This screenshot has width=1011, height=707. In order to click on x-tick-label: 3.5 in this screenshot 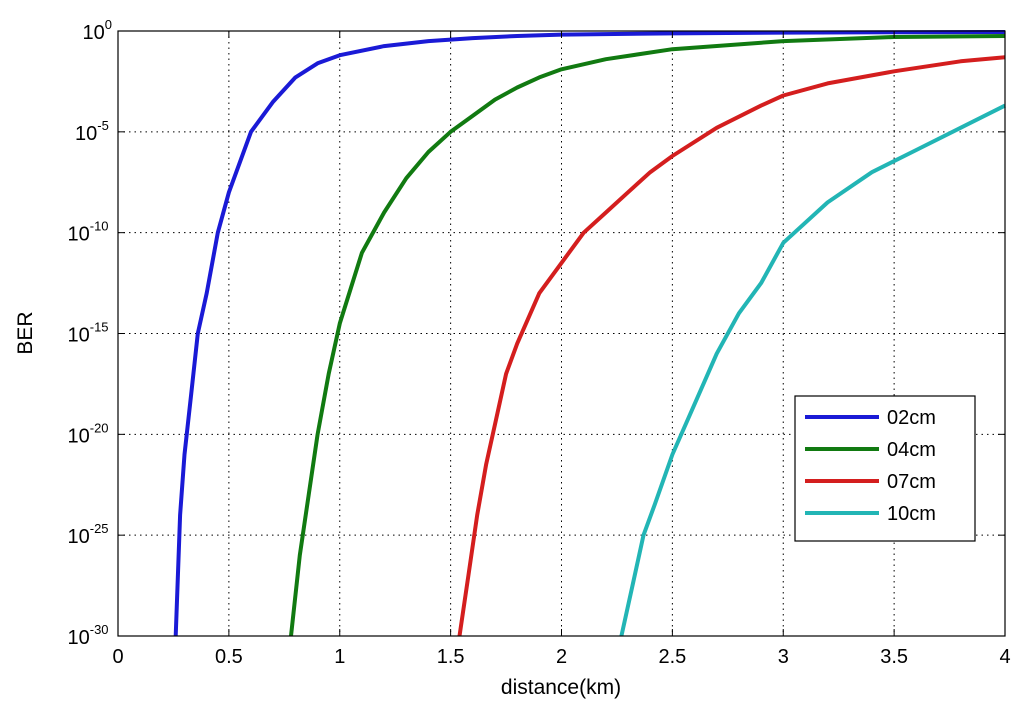, I will do `click(894, 657)`.